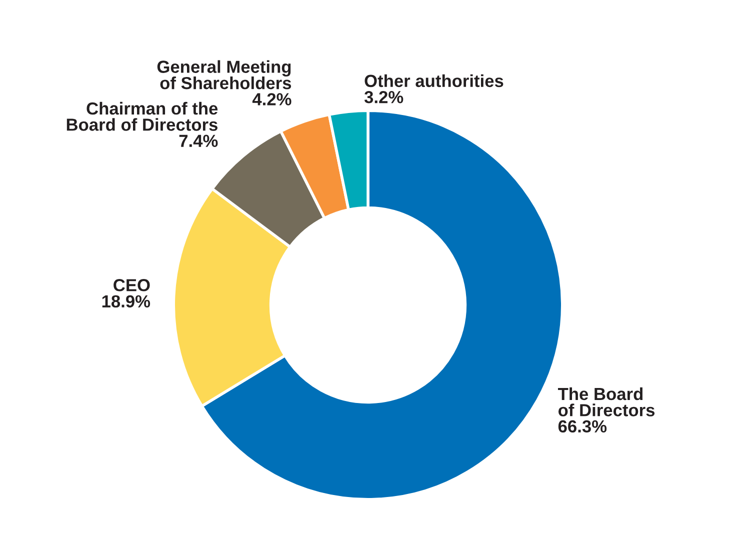 Image resolution: width=735 pixels, height=545 pixels. I want to click on slice-label: CEO, so click(132, 285).